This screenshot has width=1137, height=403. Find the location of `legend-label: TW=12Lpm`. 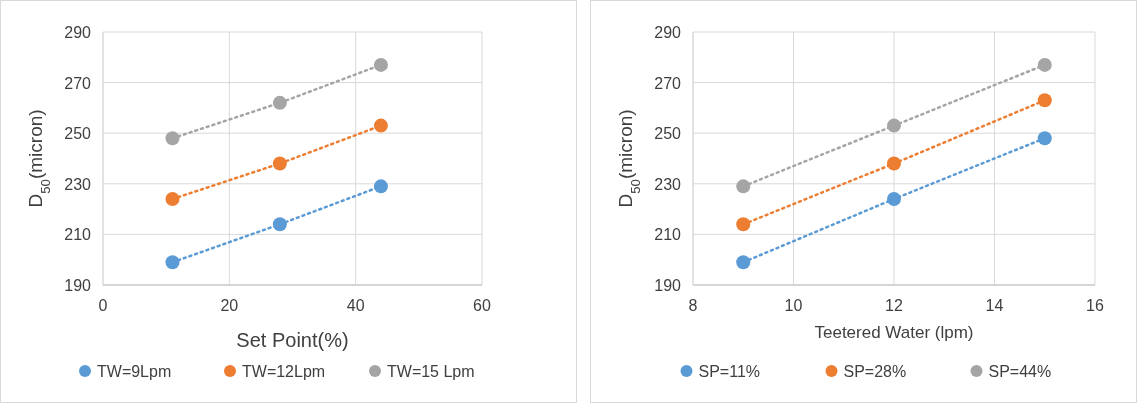

legend-label: TW=12Lpm is located at coordinates (284, 371).